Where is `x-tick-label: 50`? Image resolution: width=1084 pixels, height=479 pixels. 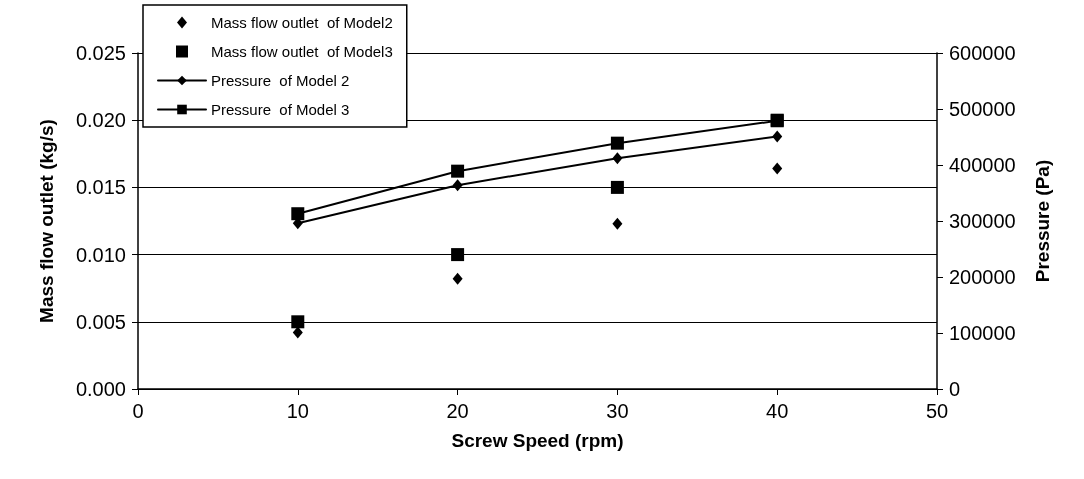
x-tick-label: 50 is located at coordinates (937, 411).